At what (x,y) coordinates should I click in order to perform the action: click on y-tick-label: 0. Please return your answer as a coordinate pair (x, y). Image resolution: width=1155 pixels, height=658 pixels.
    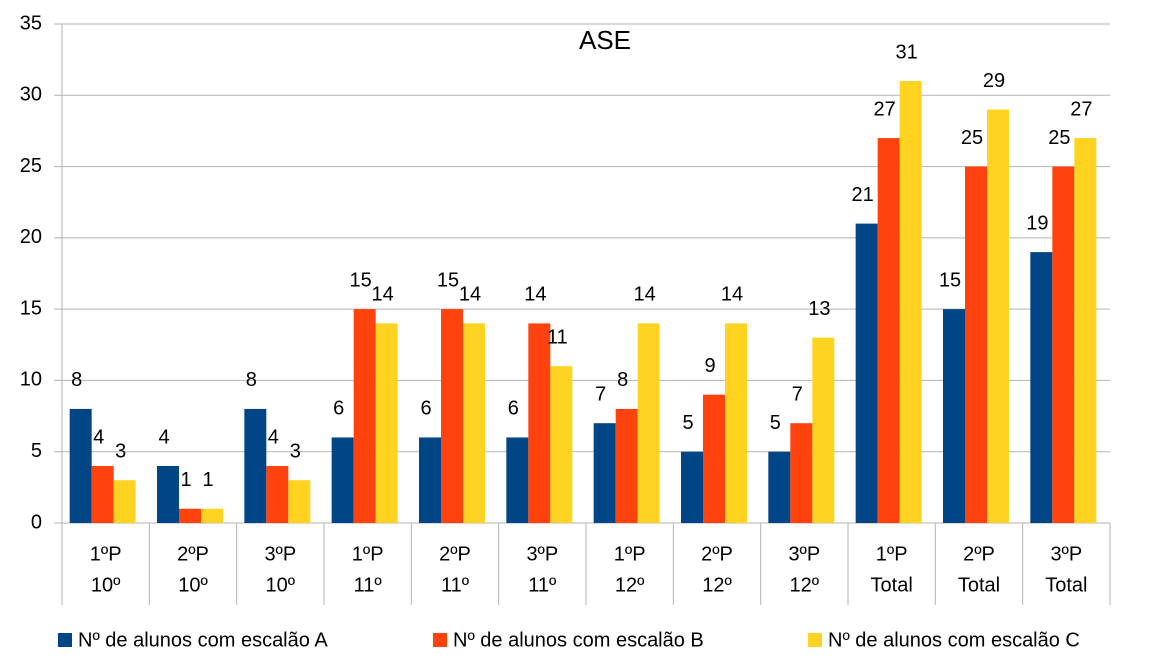
    Looking at the image, I should click on (36, 522).